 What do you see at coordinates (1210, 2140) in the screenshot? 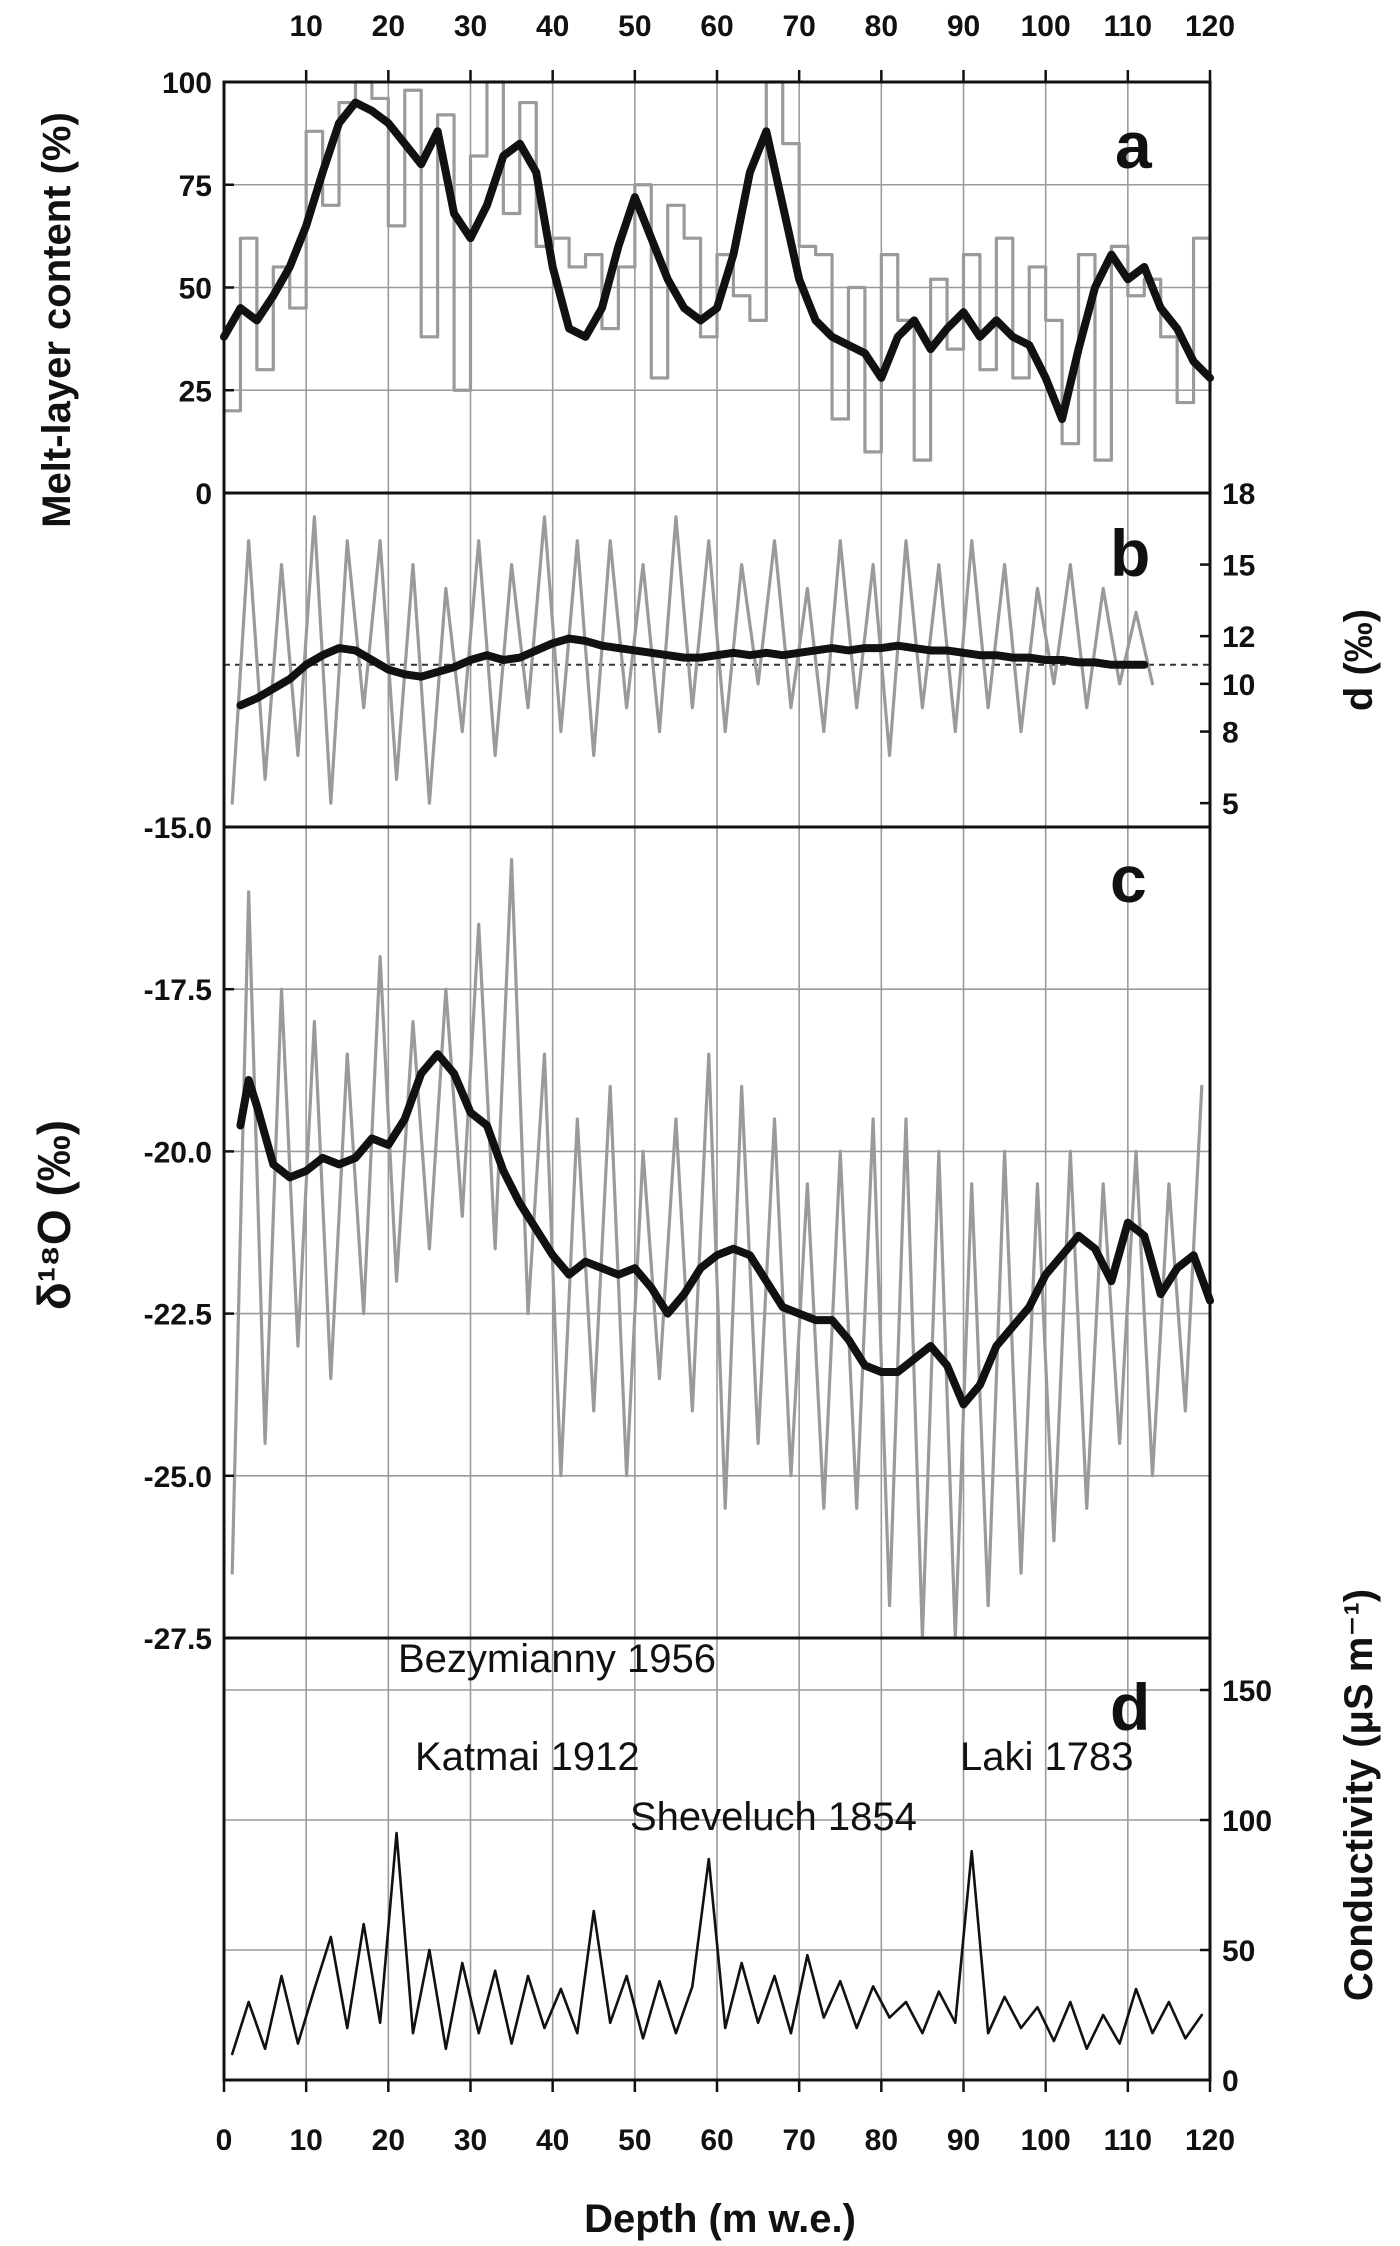
I see `x-tick-label-bottom: 120` at bounding box center [1210, 2140].